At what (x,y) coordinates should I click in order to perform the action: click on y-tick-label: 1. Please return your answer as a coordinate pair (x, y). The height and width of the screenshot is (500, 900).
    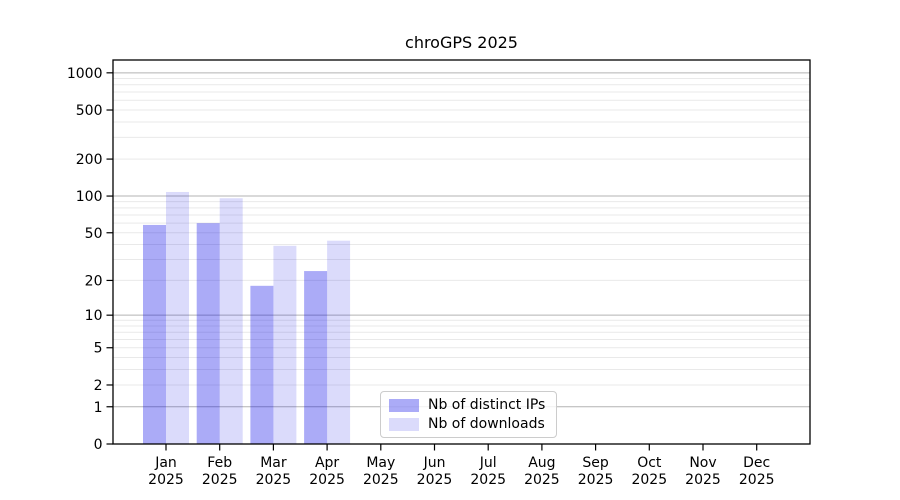
    Looking at the image, I should click on (98, 408).